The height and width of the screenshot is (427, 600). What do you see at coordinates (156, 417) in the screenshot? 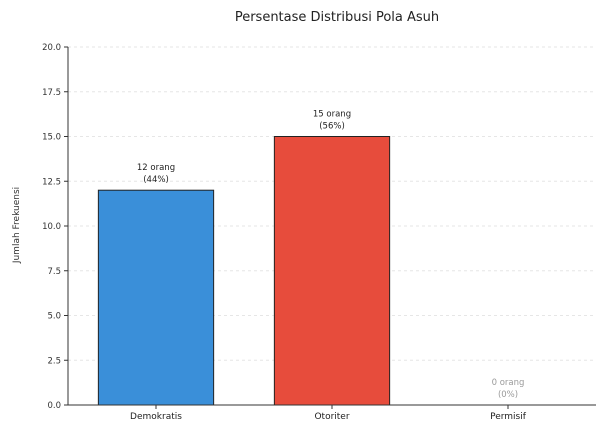
I see `x-tick-label: Demokratis` at bounding box center [156, 417].